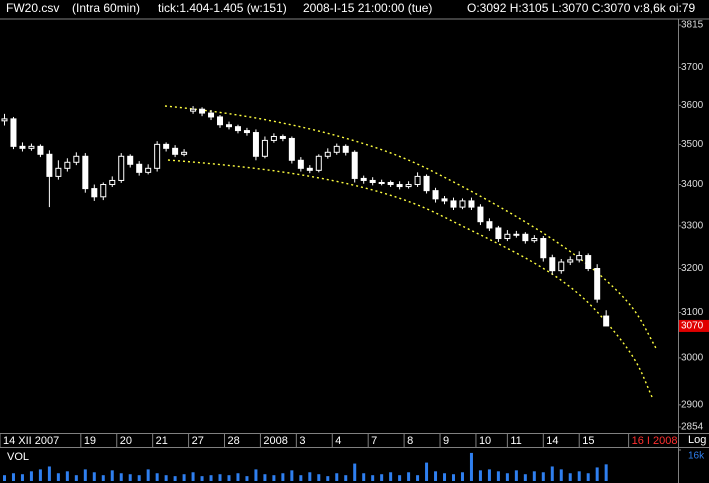  I want to click on y-tick-label: 3100, so click(692, 312).